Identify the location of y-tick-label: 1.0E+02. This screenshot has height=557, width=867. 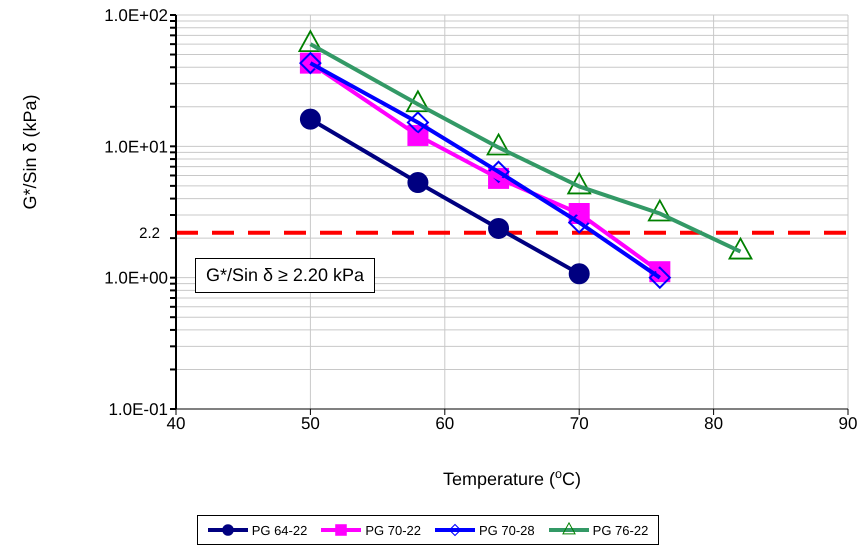
(136, 16).